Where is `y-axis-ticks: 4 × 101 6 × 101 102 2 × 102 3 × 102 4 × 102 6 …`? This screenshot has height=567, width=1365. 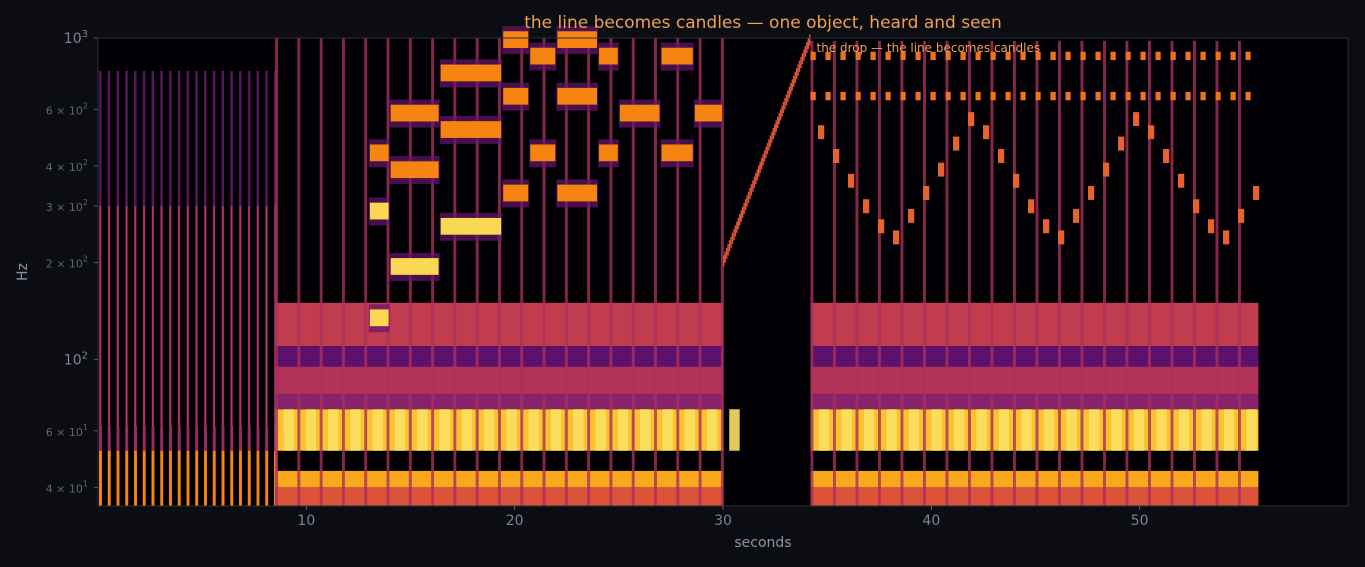
y-axis-ticks: 4 × 101 6 × 101 102 2 × 102 3 × 102 4 × 102 6 … is located at coordinates (72, 262).